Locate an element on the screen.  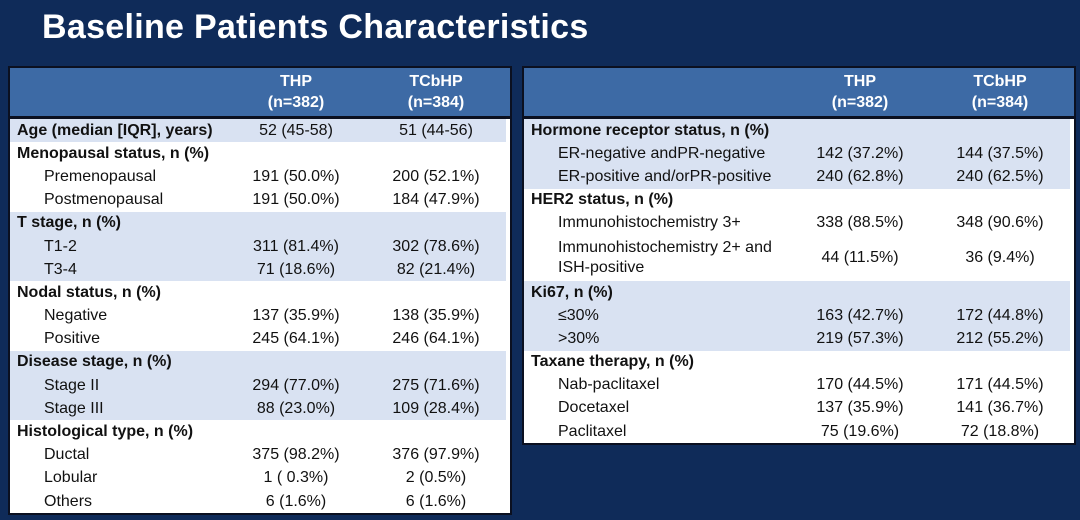
tcbhp-value: 144 (37.5%) is located at coordinates (1000, 153).